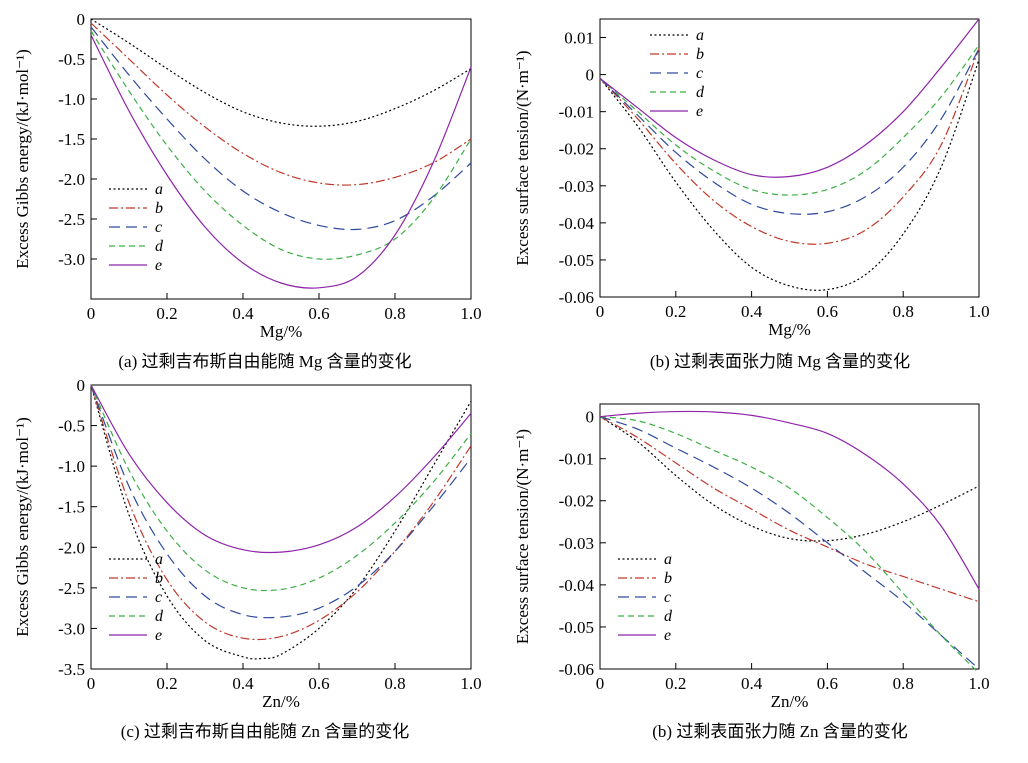 Image resolution: width=1028 pixels, height=763 pixels. Describe the element at coordinates (522, 536) in the screenshot. I see `y-axis-label: Excess surface tension/(N·m⁻¹)` at that location.